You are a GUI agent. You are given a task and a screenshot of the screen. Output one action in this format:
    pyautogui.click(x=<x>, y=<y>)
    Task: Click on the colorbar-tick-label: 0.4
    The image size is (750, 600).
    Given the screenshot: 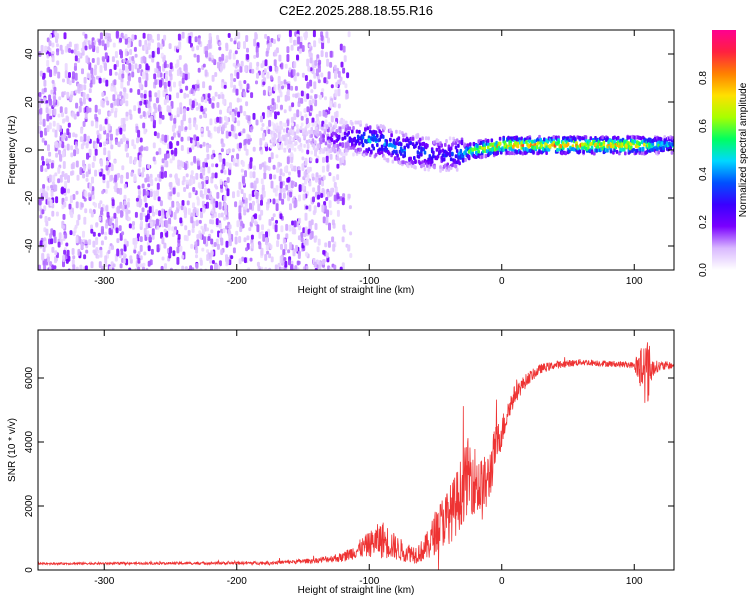 What is the action you would take?
    pyautogui.click(x=703, y=174)
    